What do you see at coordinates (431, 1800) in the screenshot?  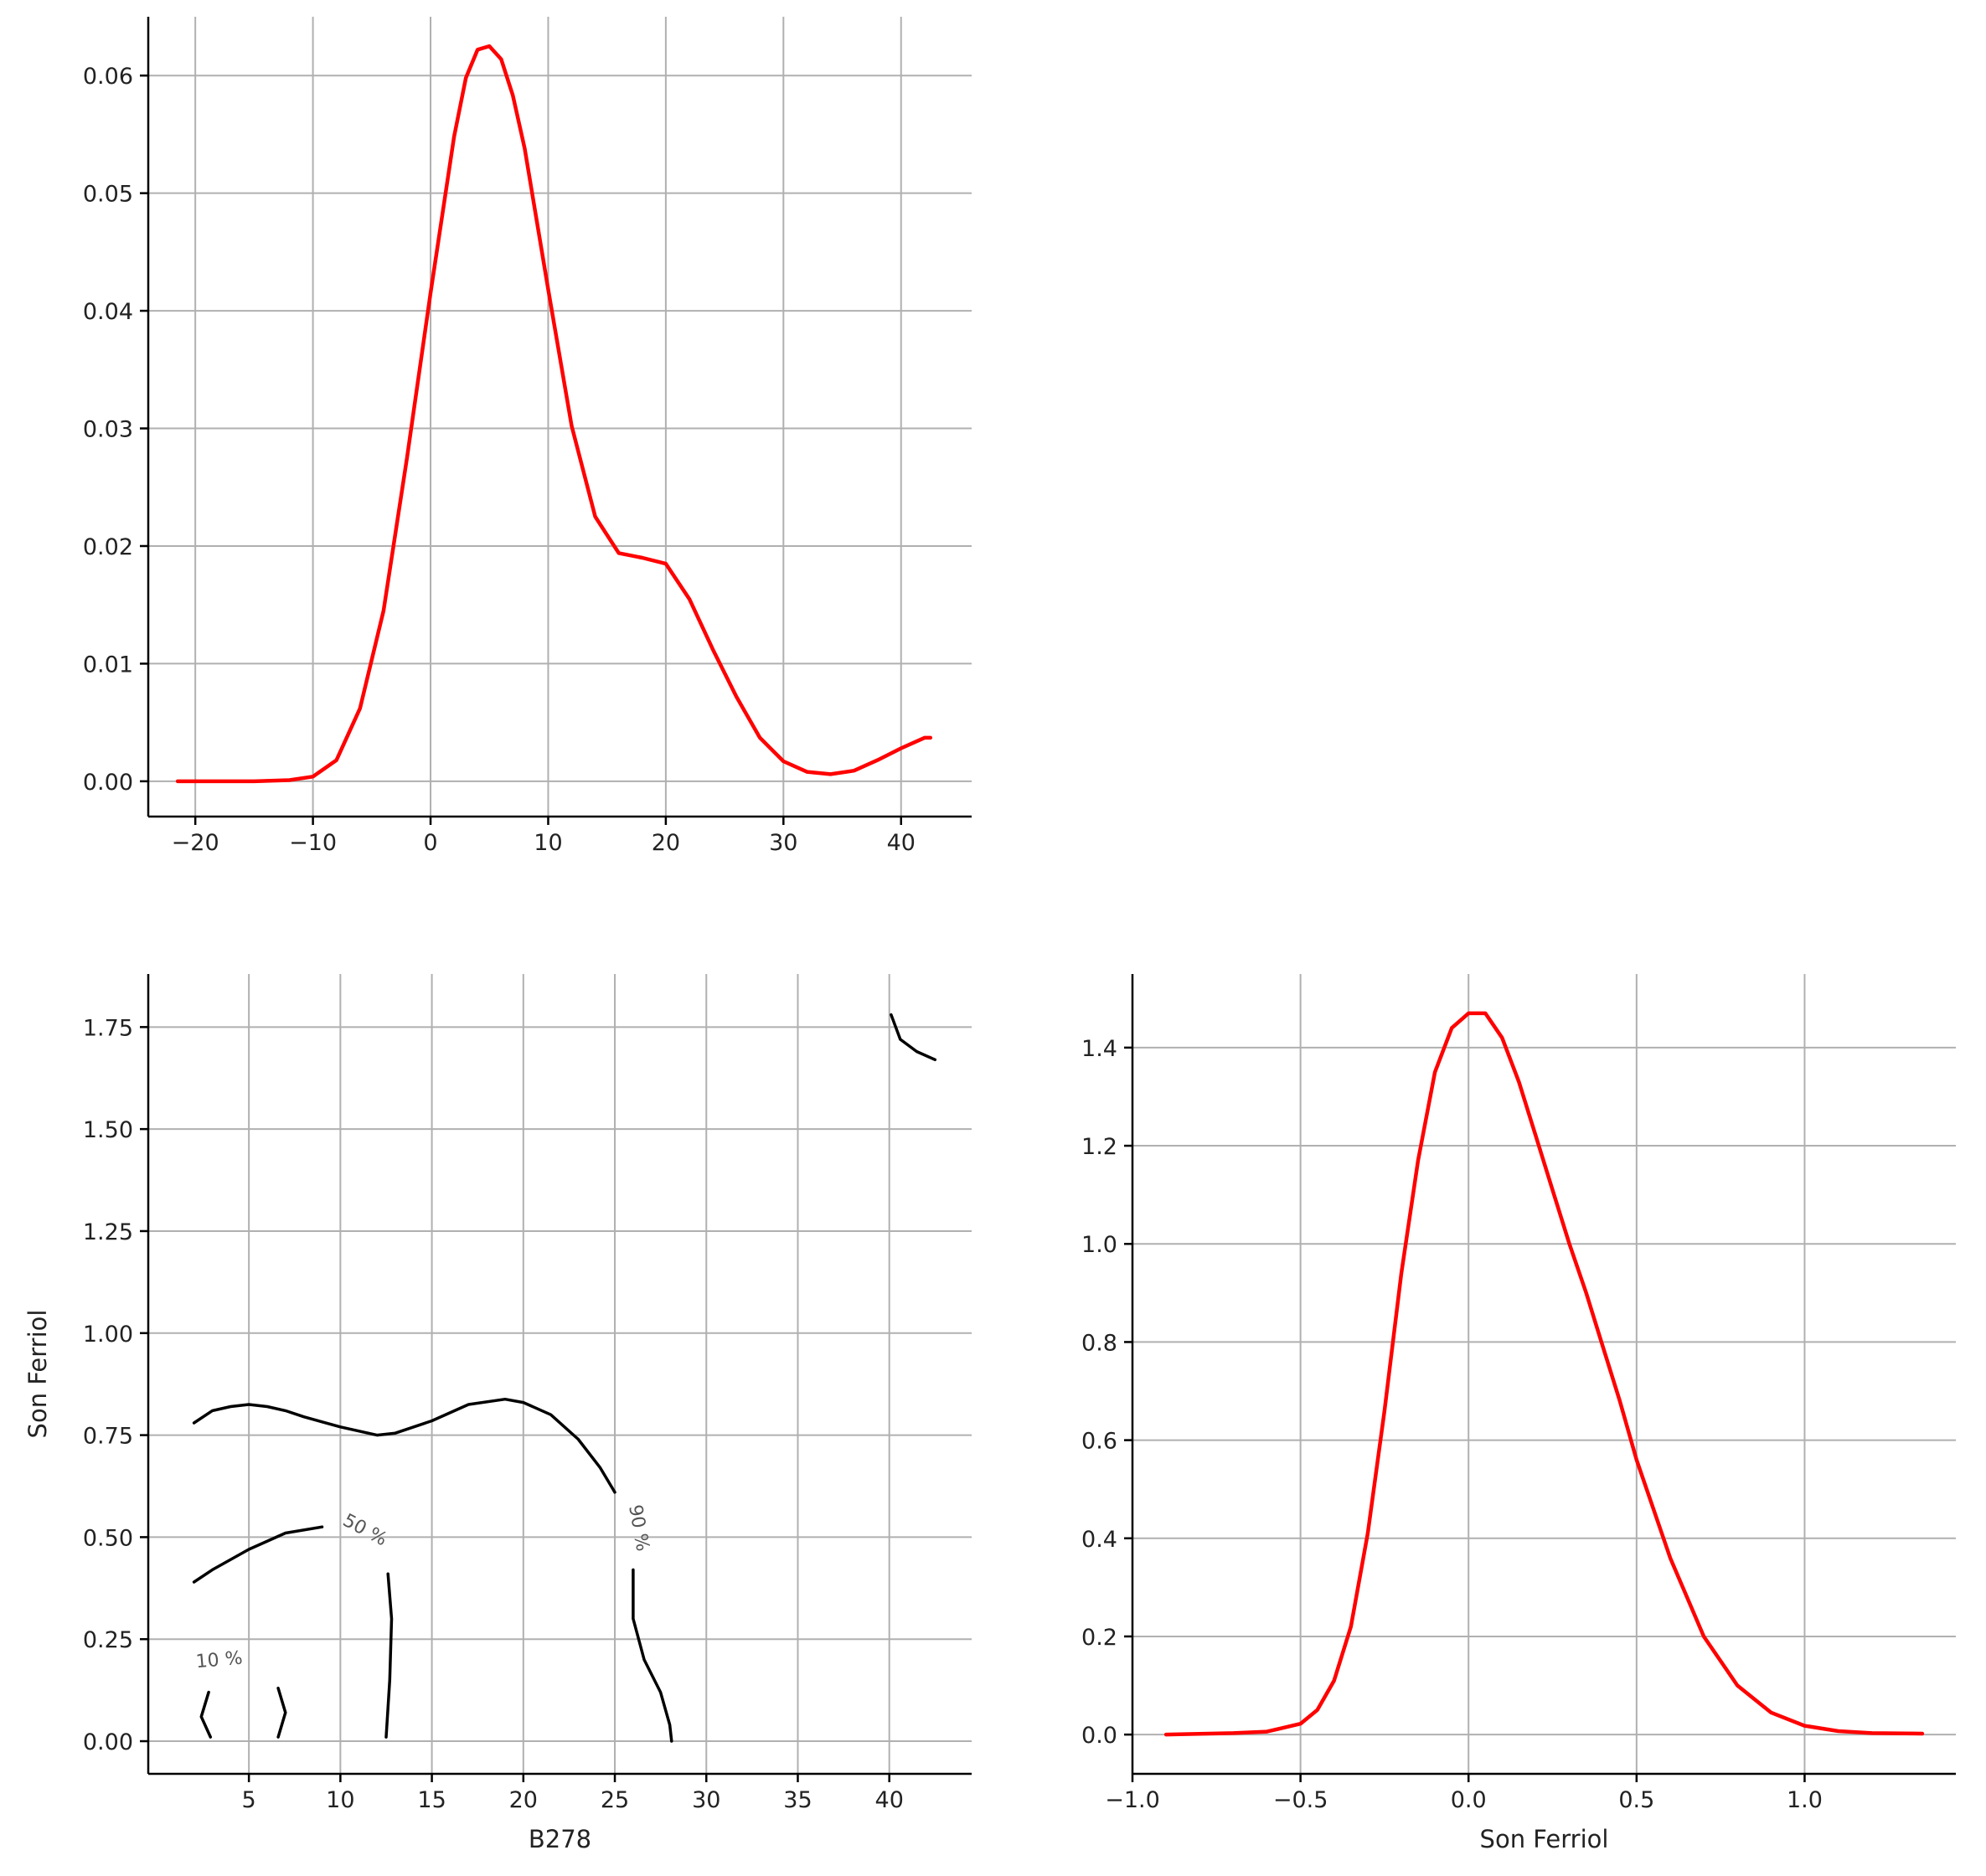 I see `x-tick-label: 15` at bounding box center [431, 1800].